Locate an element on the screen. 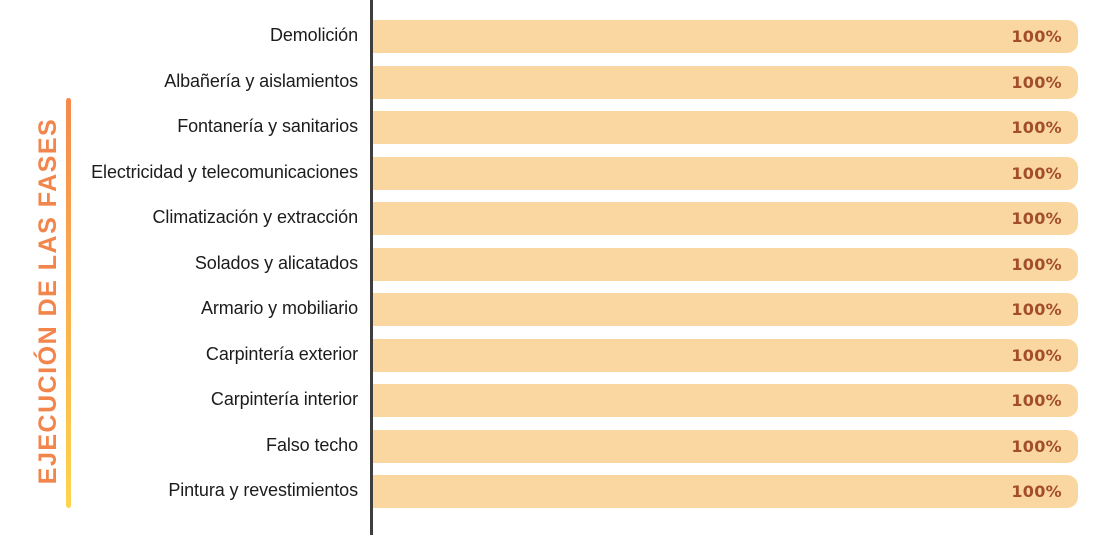 The height and width of the screenshot is (550, 1100). category-label: Fontanería y sanitarios is located at coordinates (267, 126).